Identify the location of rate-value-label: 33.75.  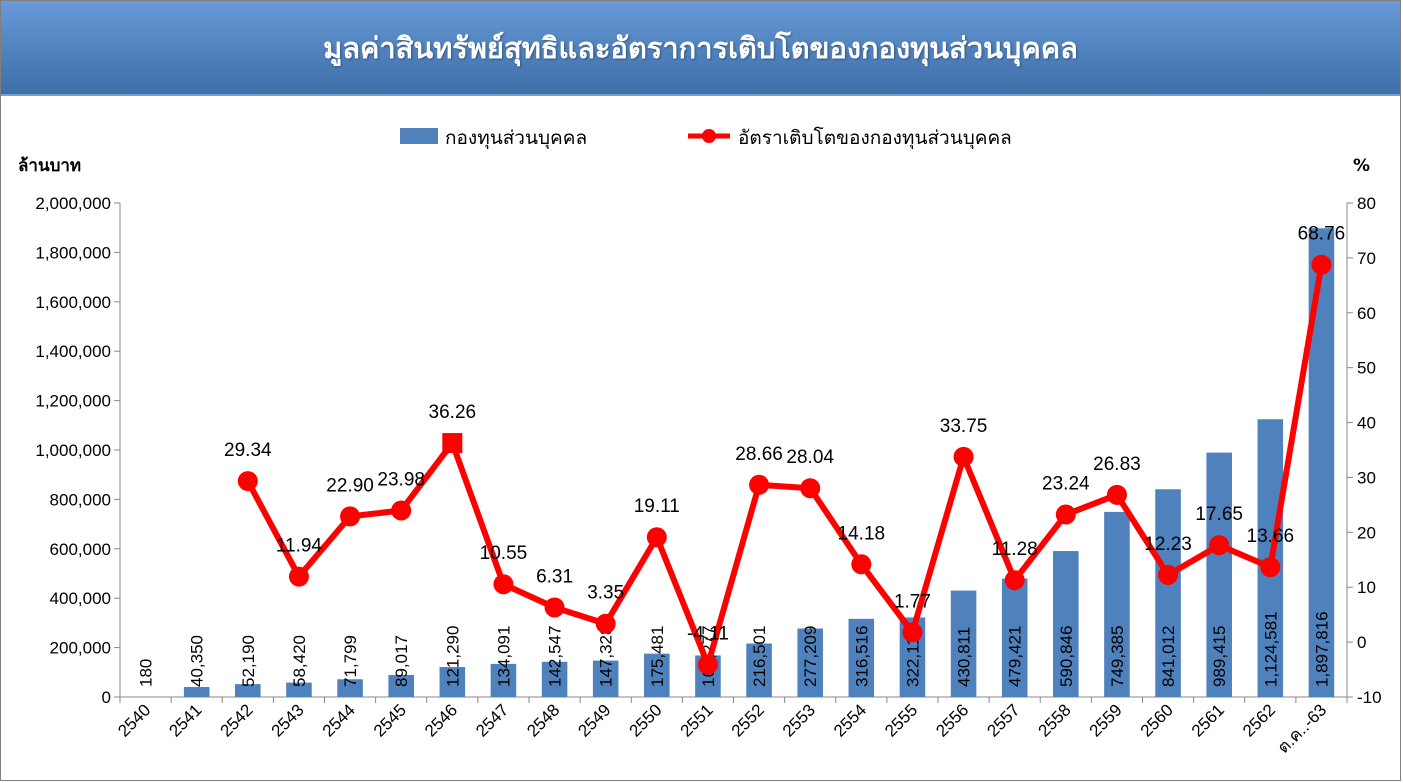
(964, 426).